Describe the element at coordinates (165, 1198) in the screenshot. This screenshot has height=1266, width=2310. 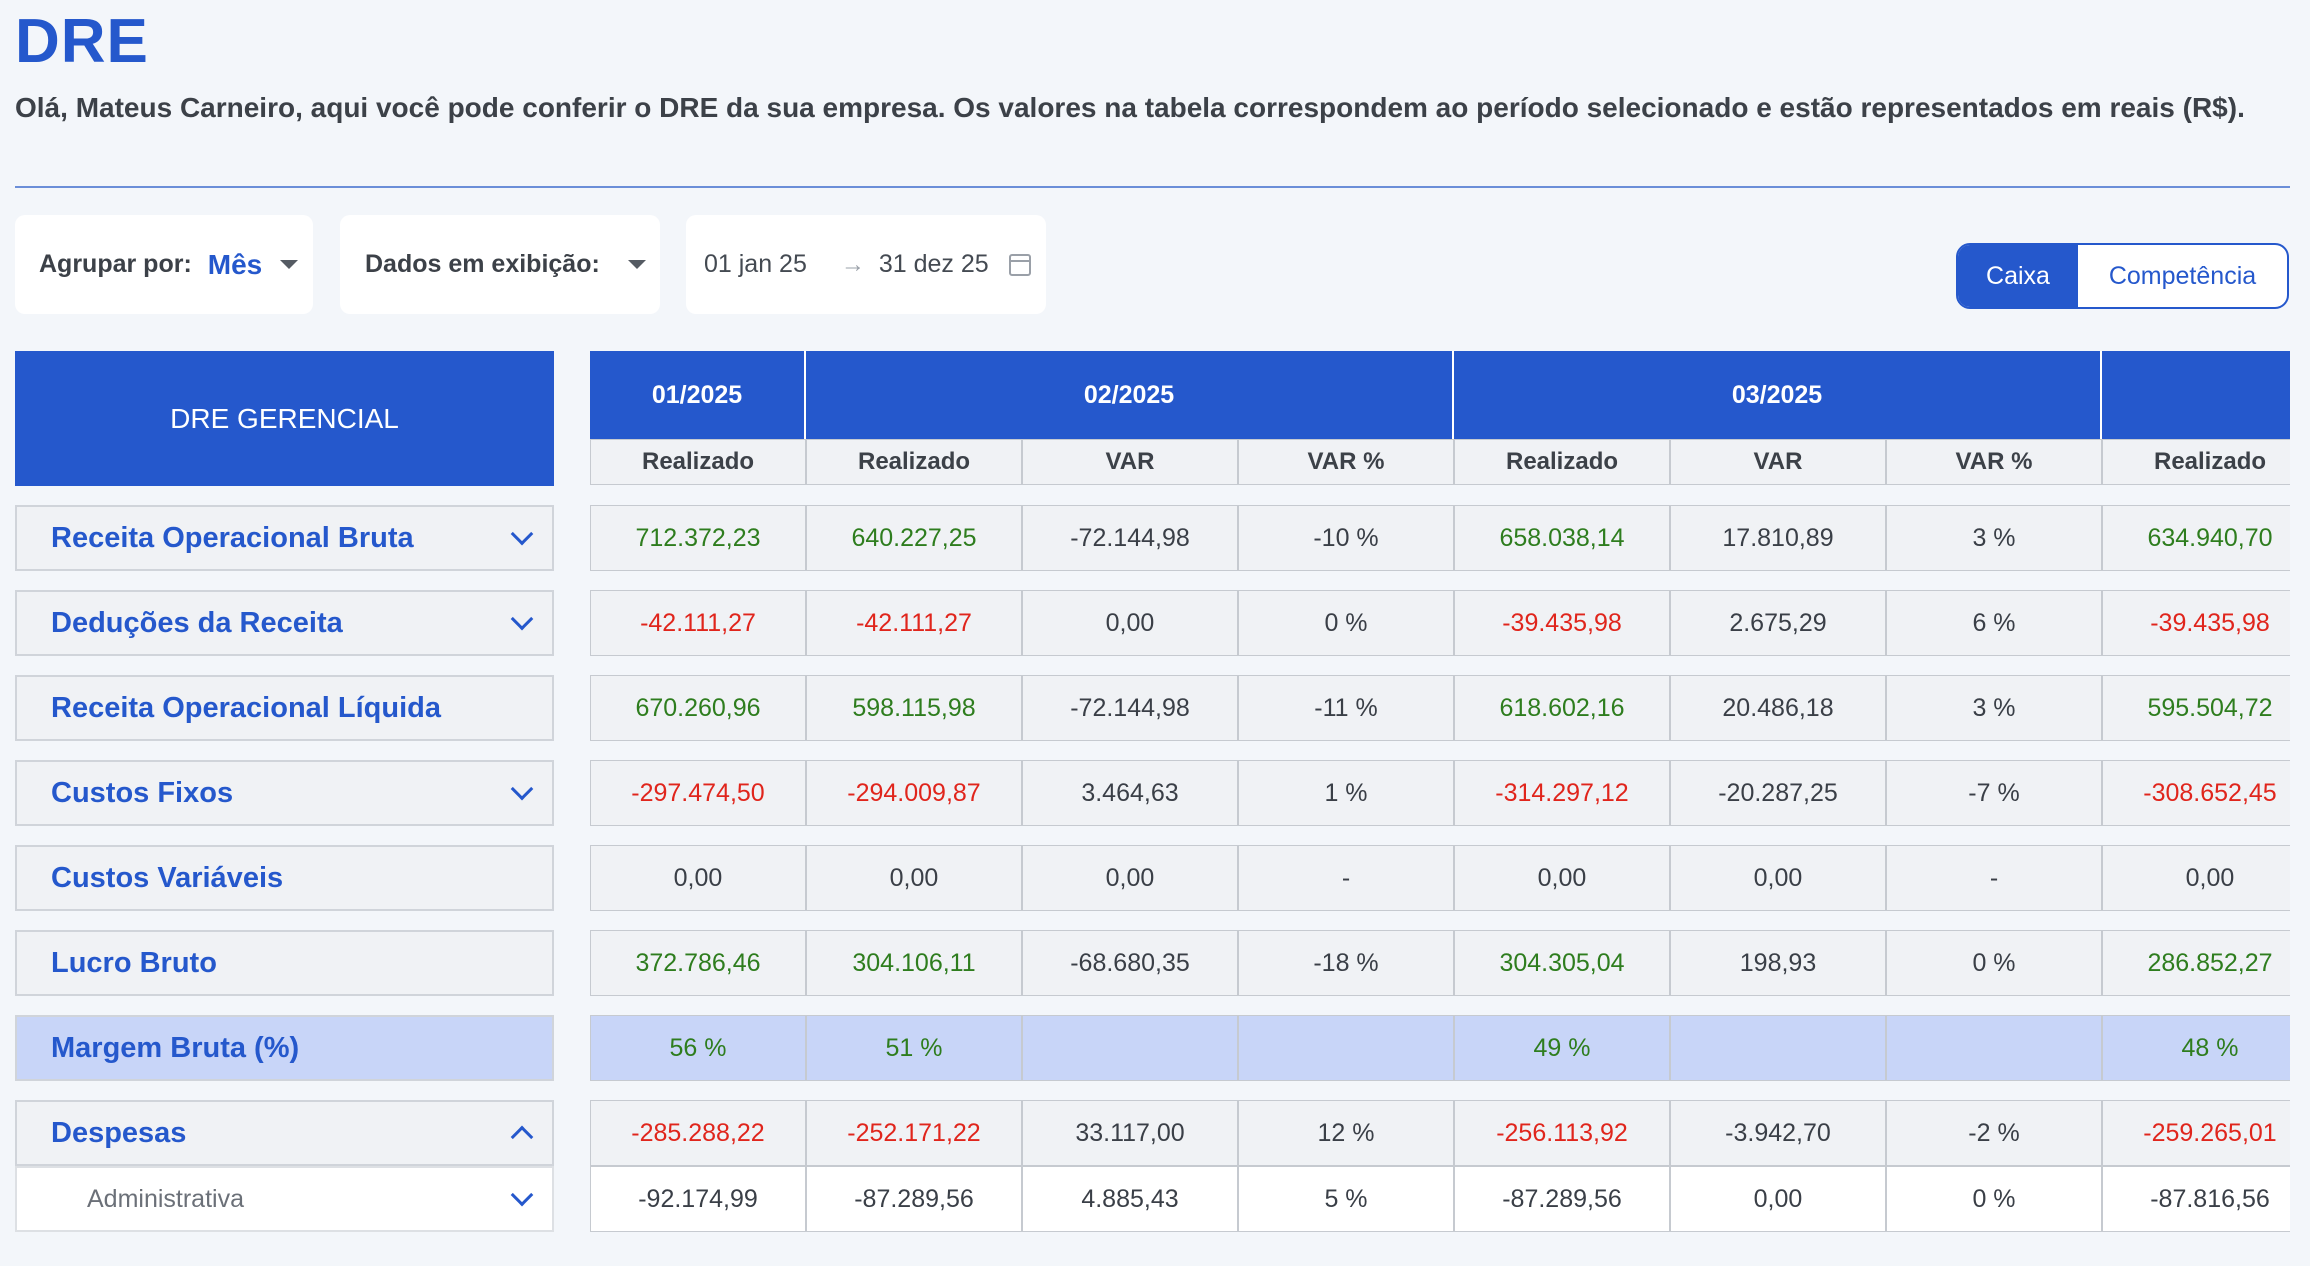
I see `row-label-text: Administrativa` at that location.